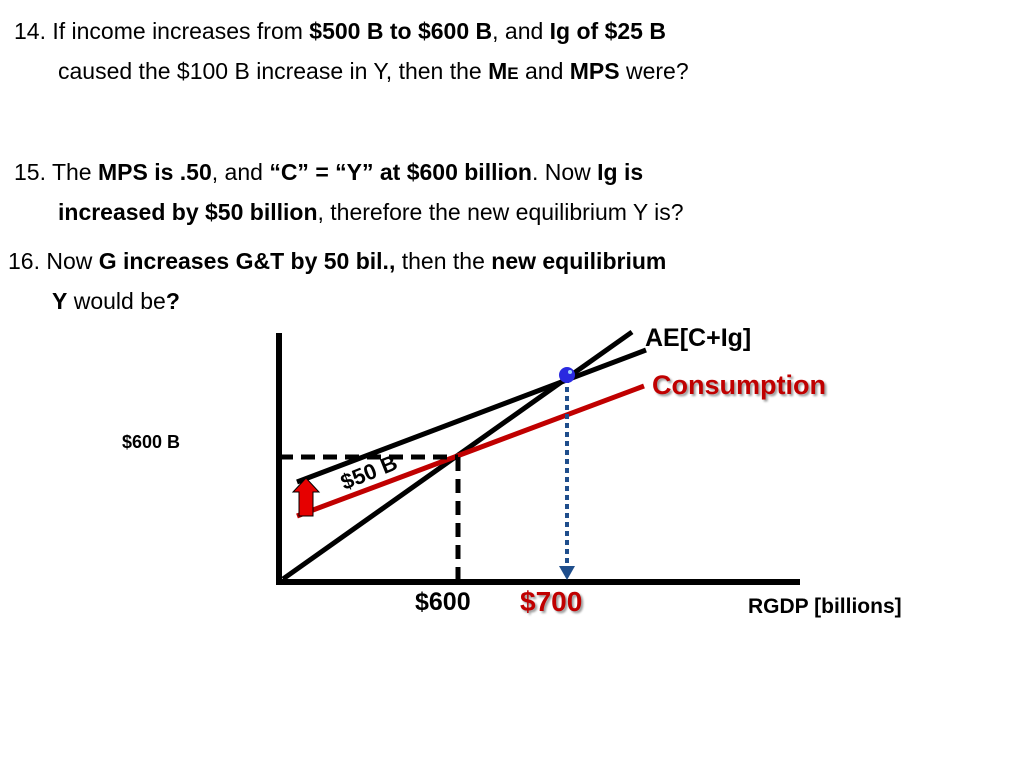 The width and height of the screenshot is (1024, 768). What do you see at coordinates (513, 73) in the screenshot?
I see `q14-multiplier-e: E` at bounding box center [513, 73].